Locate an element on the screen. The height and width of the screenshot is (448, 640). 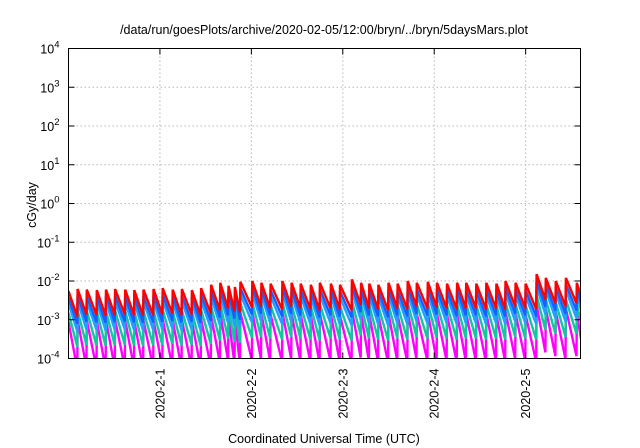
y-tick-label: 10³ is located at coordinates (49, 86).